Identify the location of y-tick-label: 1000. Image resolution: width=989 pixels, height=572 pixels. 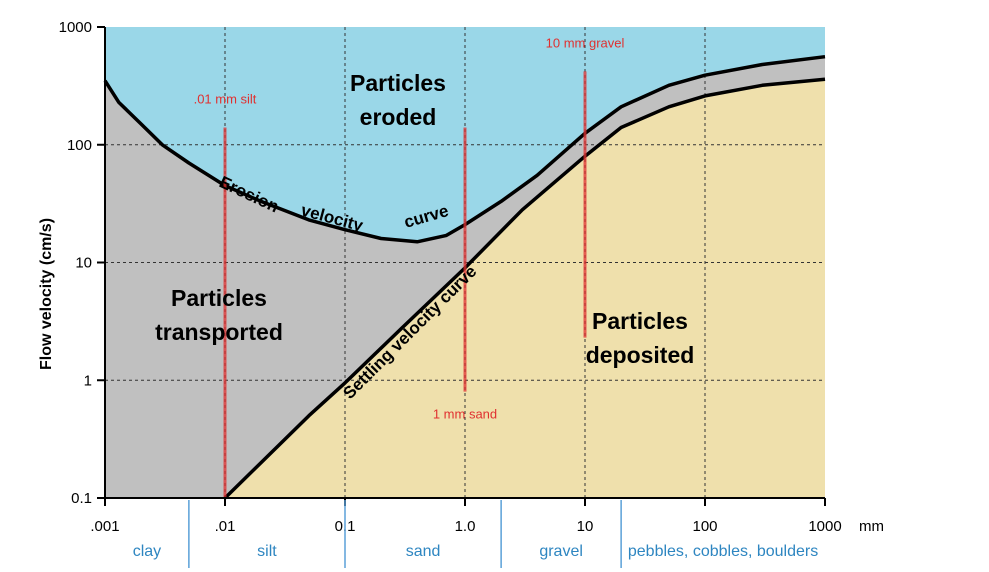
(75, 27).